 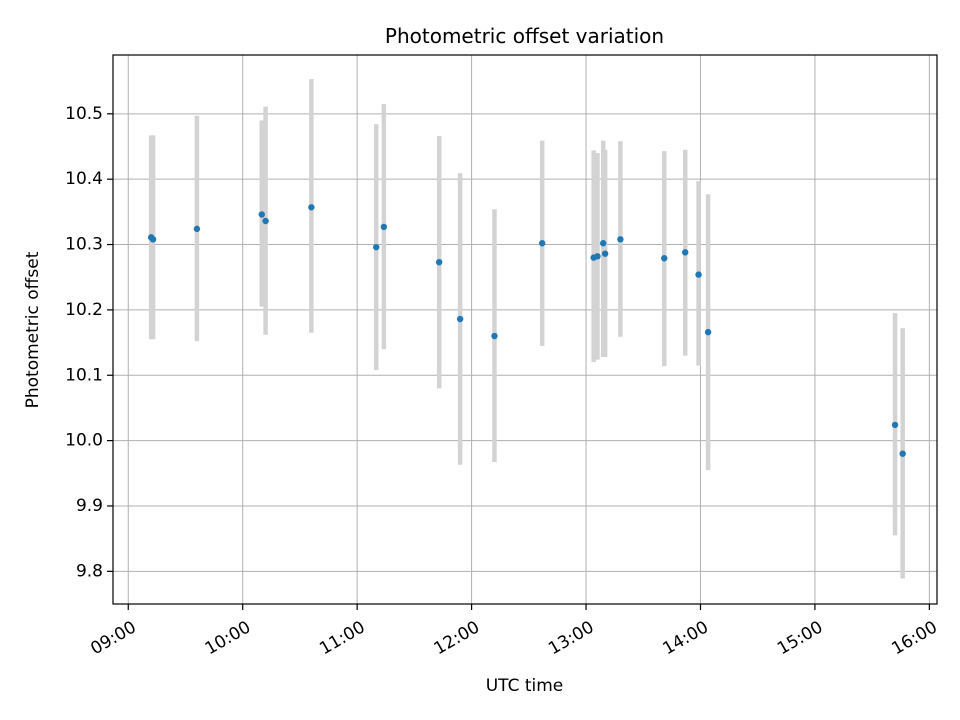 What do you see at coordinates (228, 638) in the screenshot?
I see `x-tick-label: 10:00` at bounding box center [228, 638].